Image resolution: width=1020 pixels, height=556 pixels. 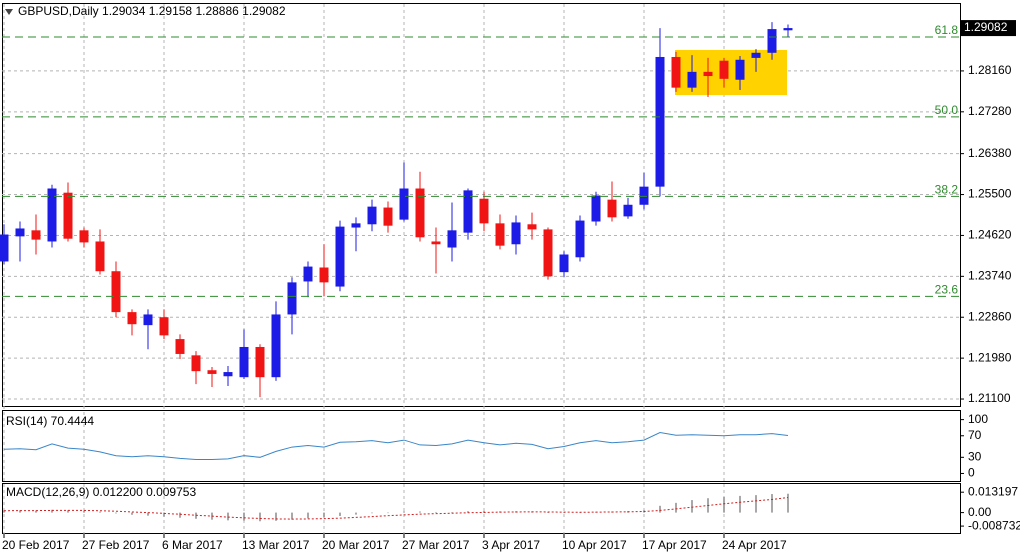 What do you see at coordinates (396, 446) in the screenshot?
I see `rsi-line` at bounding box center [396, 446].